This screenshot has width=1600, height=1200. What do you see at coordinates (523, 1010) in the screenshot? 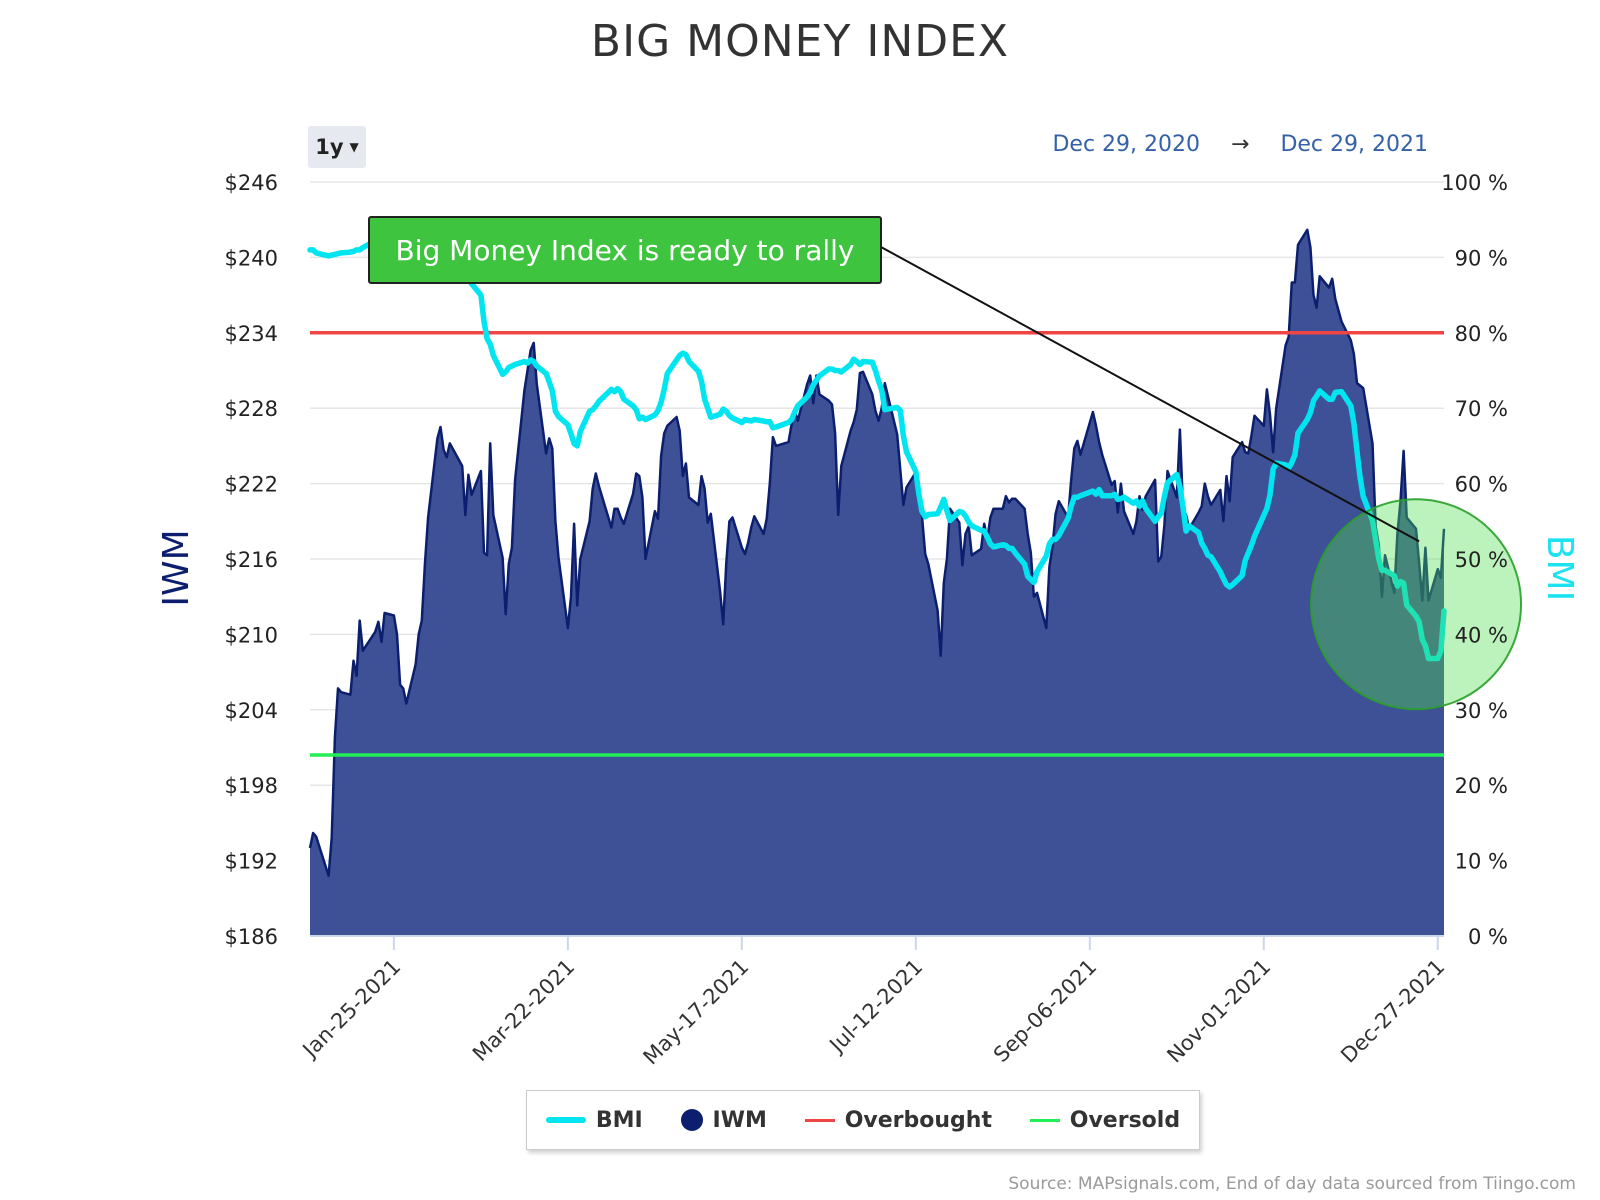
I see `x-tick-label: Mar-22-2021` at bounding box center [523, 1010].